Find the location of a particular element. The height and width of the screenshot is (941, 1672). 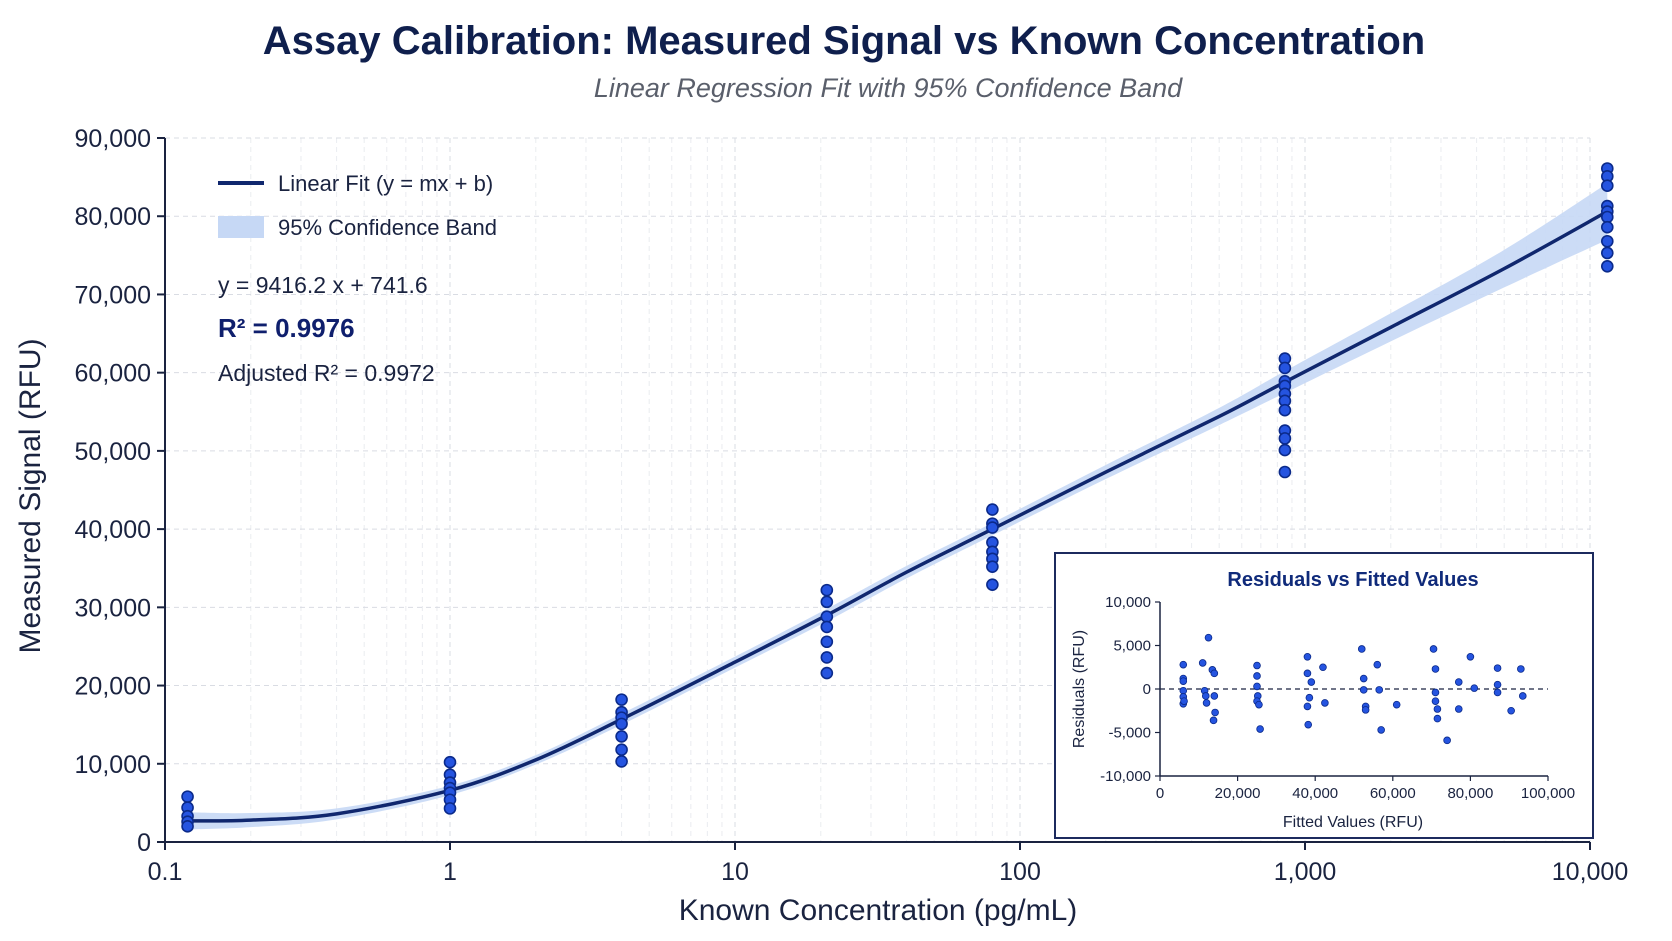

y-tick-label: 10,000 is located at coordinates (113, 765).